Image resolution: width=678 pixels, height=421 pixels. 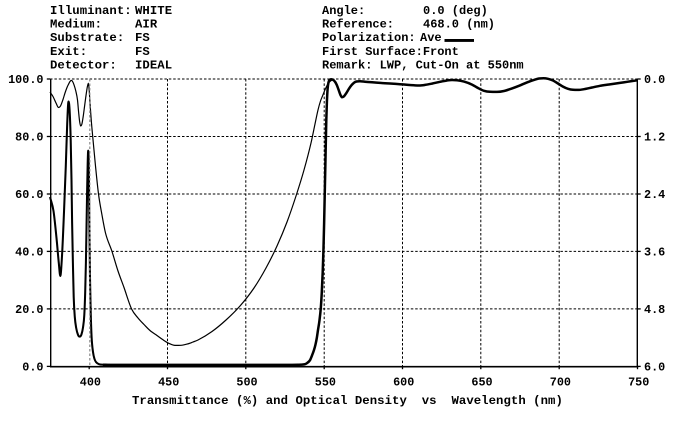 What do you see at coordinates (83, 66) in the screenshot?
I see `svg-text: Detector:` at bounding box center [83, 66].